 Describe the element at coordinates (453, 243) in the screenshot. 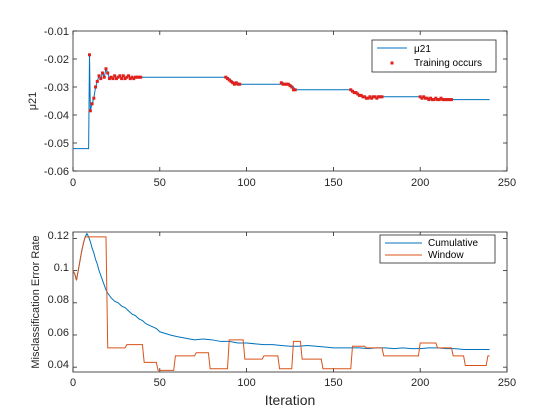

I see `legend-entry-label: Cumulative` at that location.